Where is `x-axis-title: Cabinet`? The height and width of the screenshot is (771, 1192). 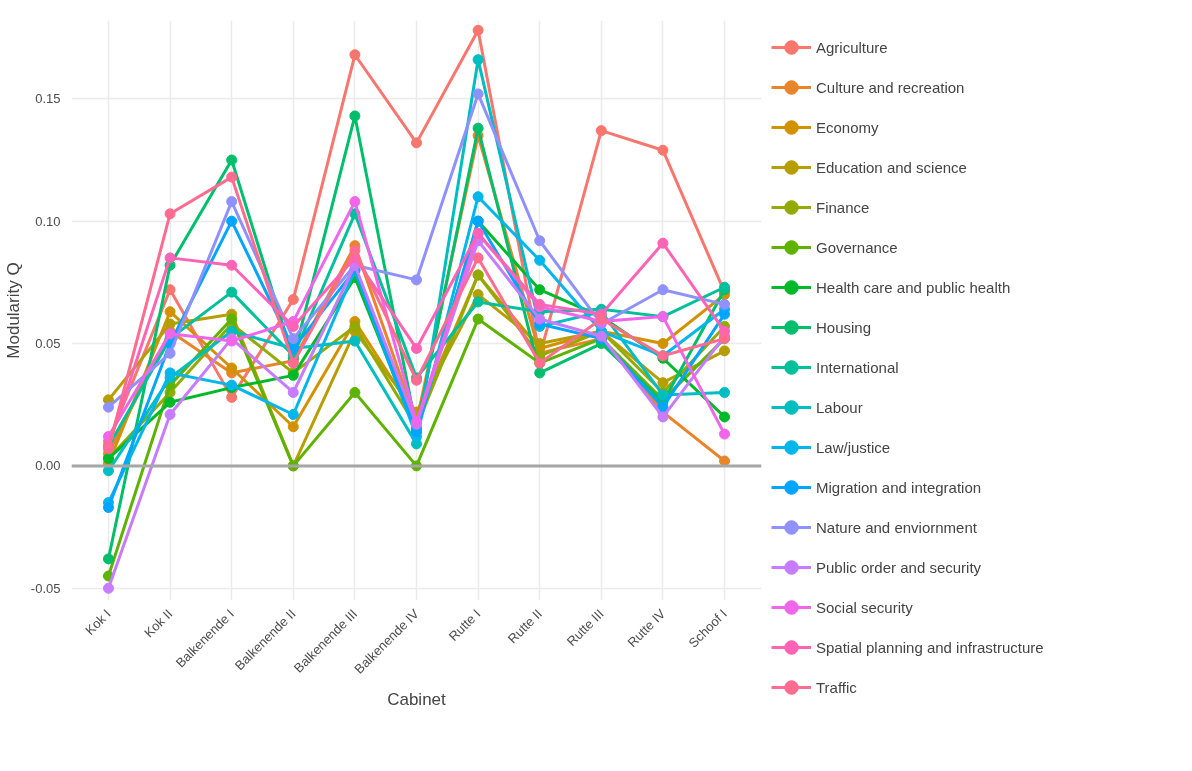
x-axis-title: Cabinet is located at coordinates (417, 699).